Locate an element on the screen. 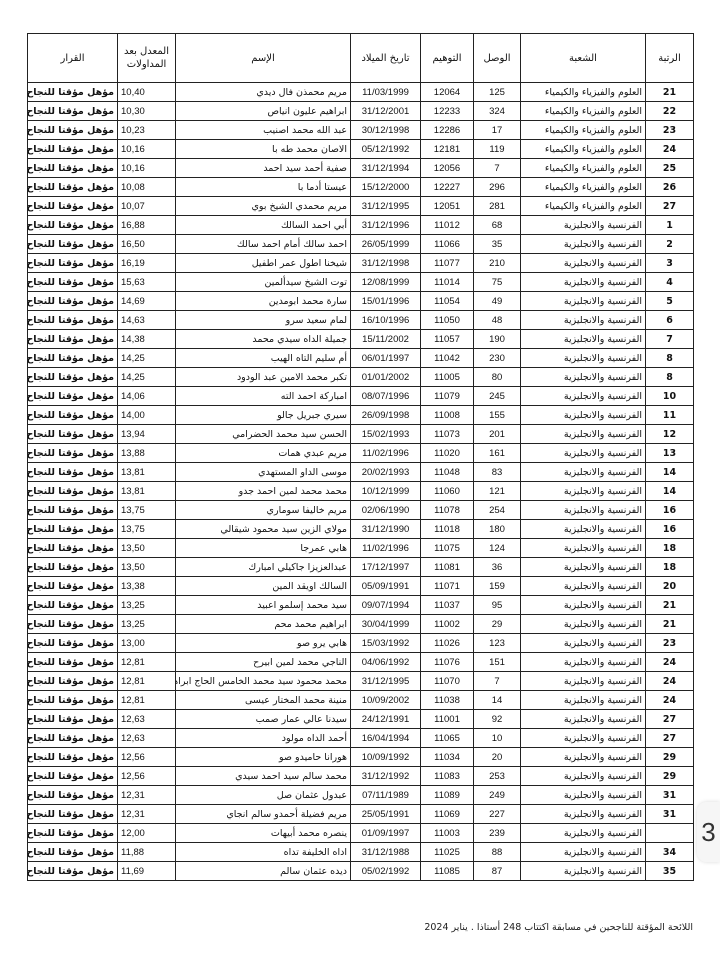 The height and width of the screenshot is (977, 720). name-cell: الحسن سيد محمد الحضرامي is located at coordinates (263, 434).